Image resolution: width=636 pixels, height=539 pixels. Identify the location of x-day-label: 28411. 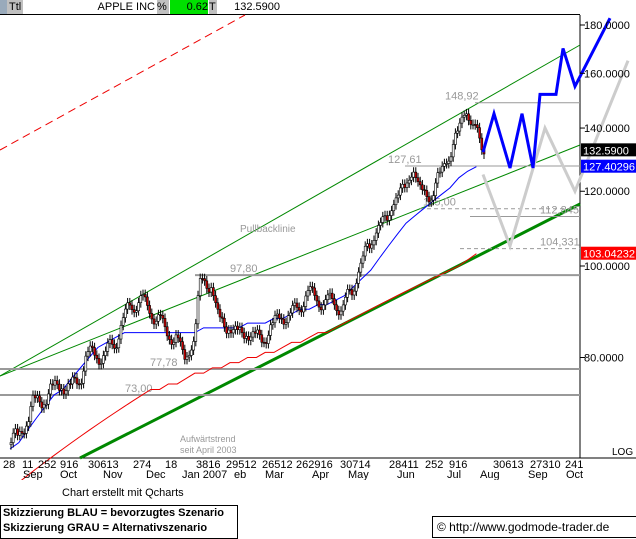
(404, 465).